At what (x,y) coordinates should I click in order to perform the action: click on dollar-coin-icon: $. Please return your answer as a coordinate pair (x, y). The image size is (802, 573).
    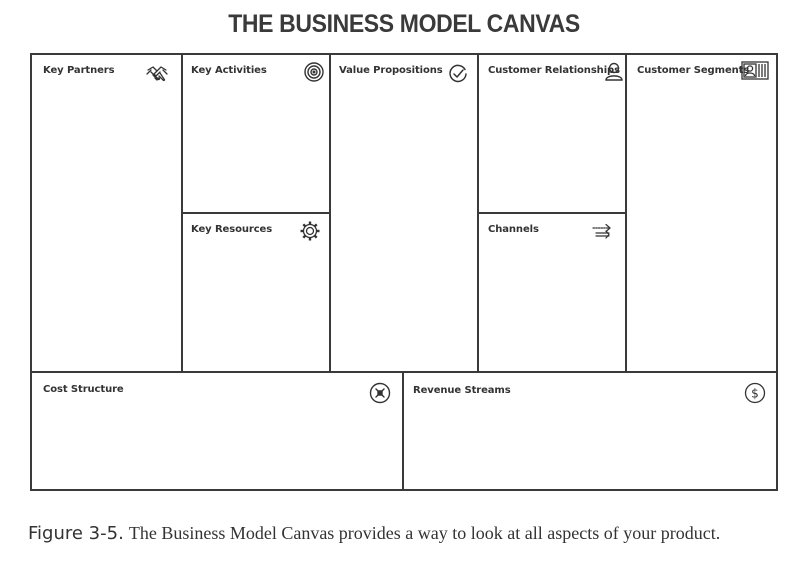
    Looking at the image, I should click on (755, 393).